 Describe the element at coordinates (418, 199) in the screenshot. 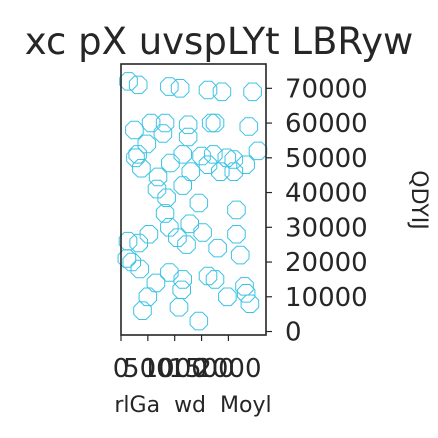

I see `y-axis-label: QDYIJ` at that location.